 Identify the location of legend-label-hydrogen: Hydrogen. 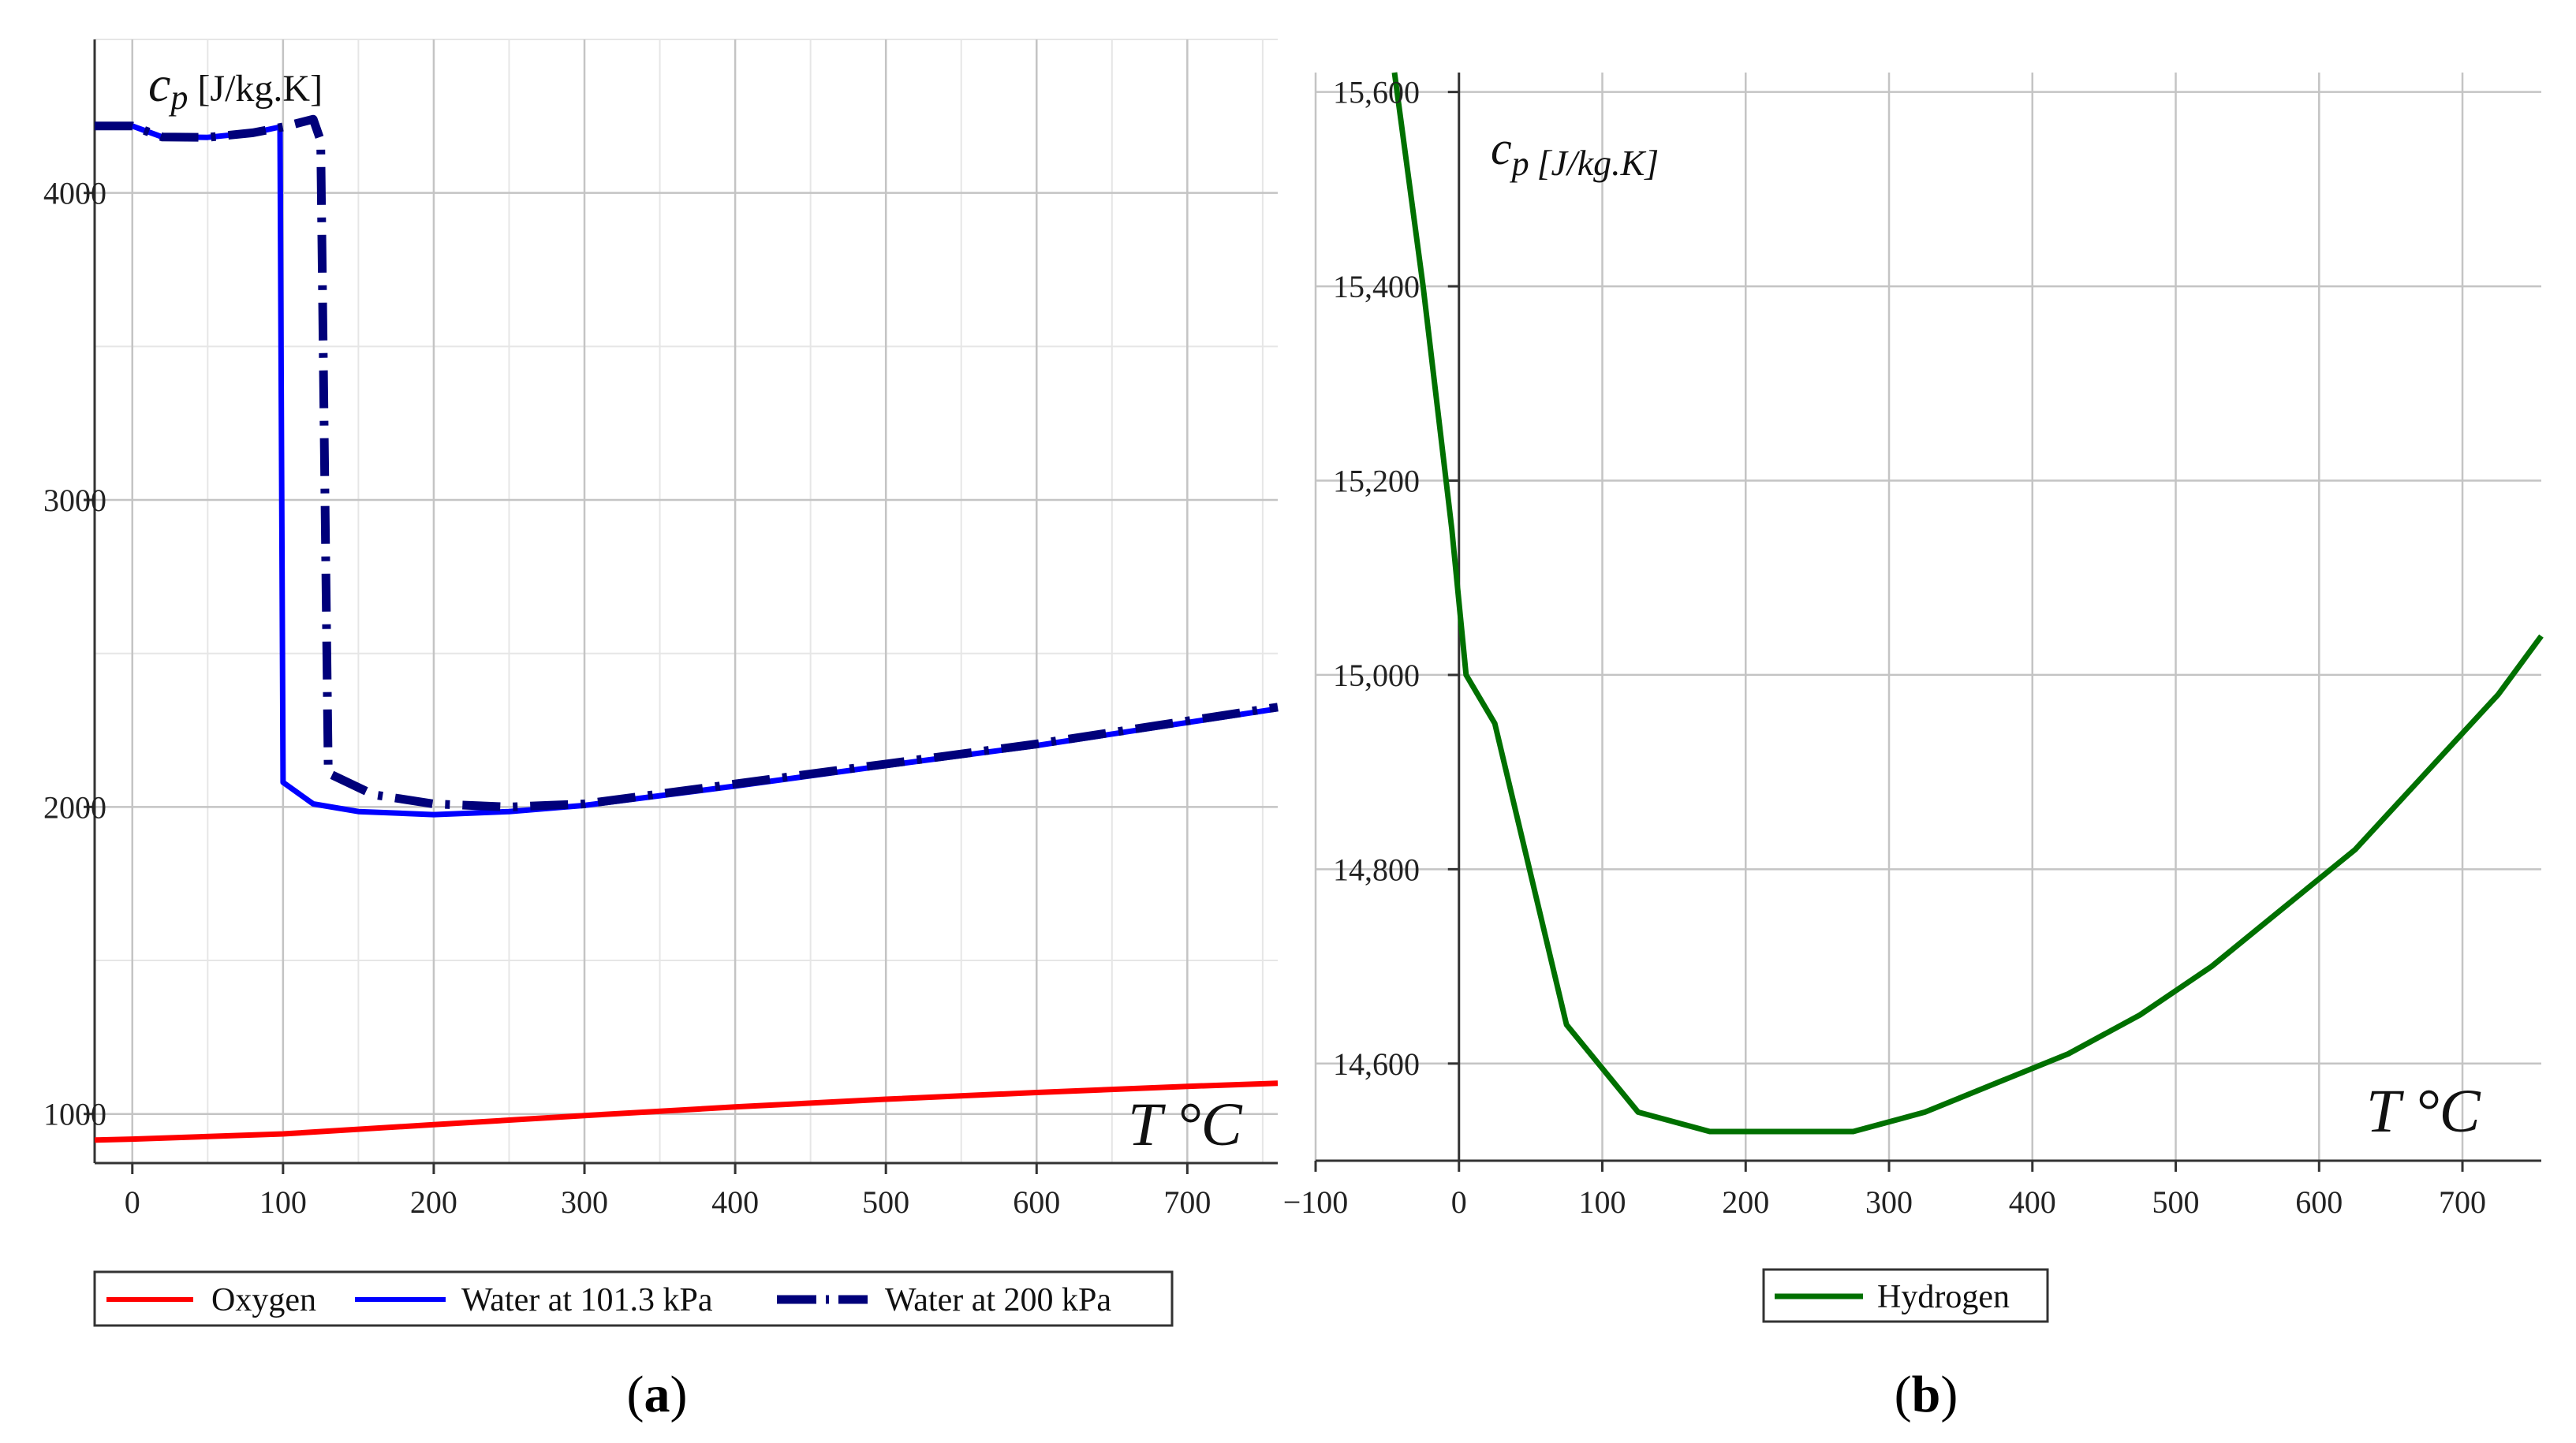
(1943, 1297).